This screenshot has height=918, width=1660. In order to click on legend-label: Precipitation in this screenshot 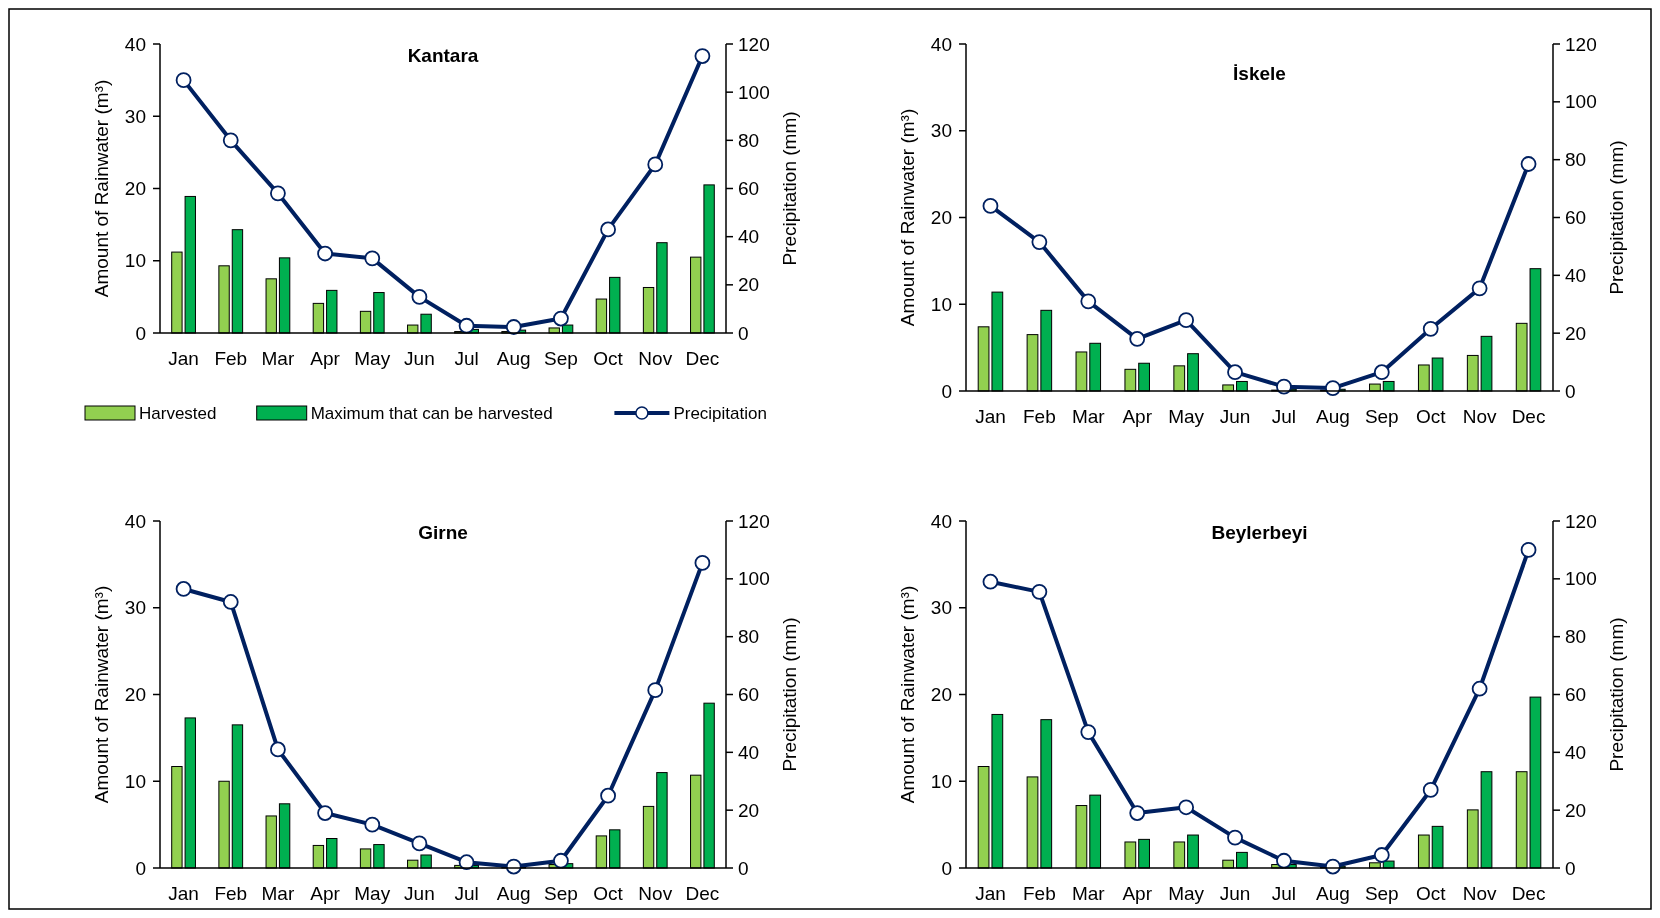, I will do `click(720, 413)`.